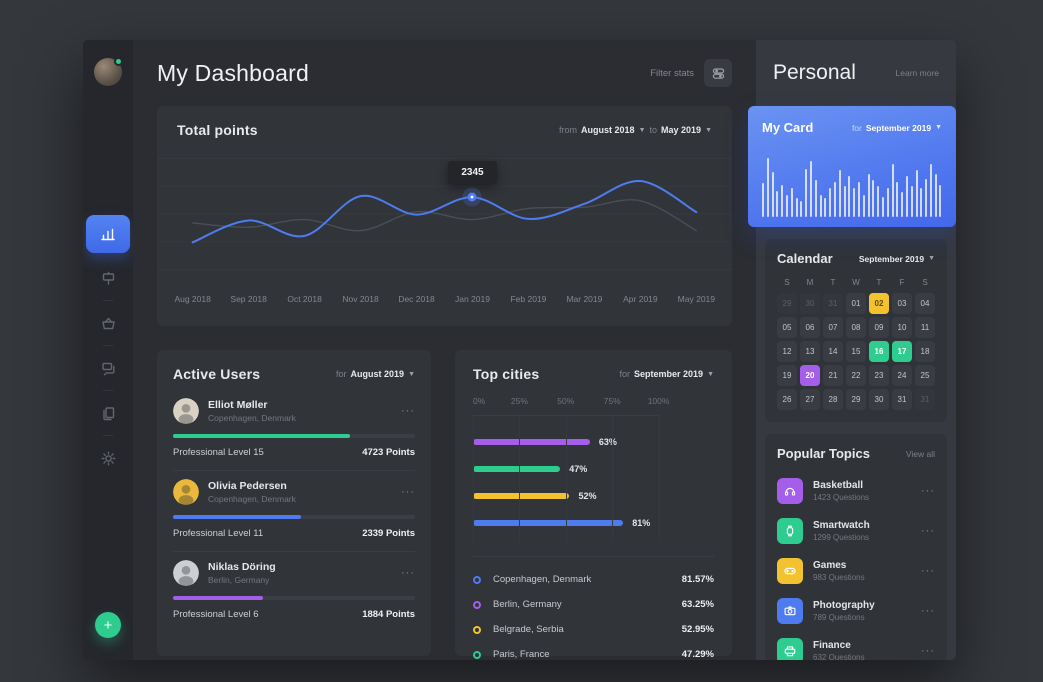 The height and width of the screenshot is (682, 1043). I want to click on calendar-date-cell: 16, so click(879, 351).